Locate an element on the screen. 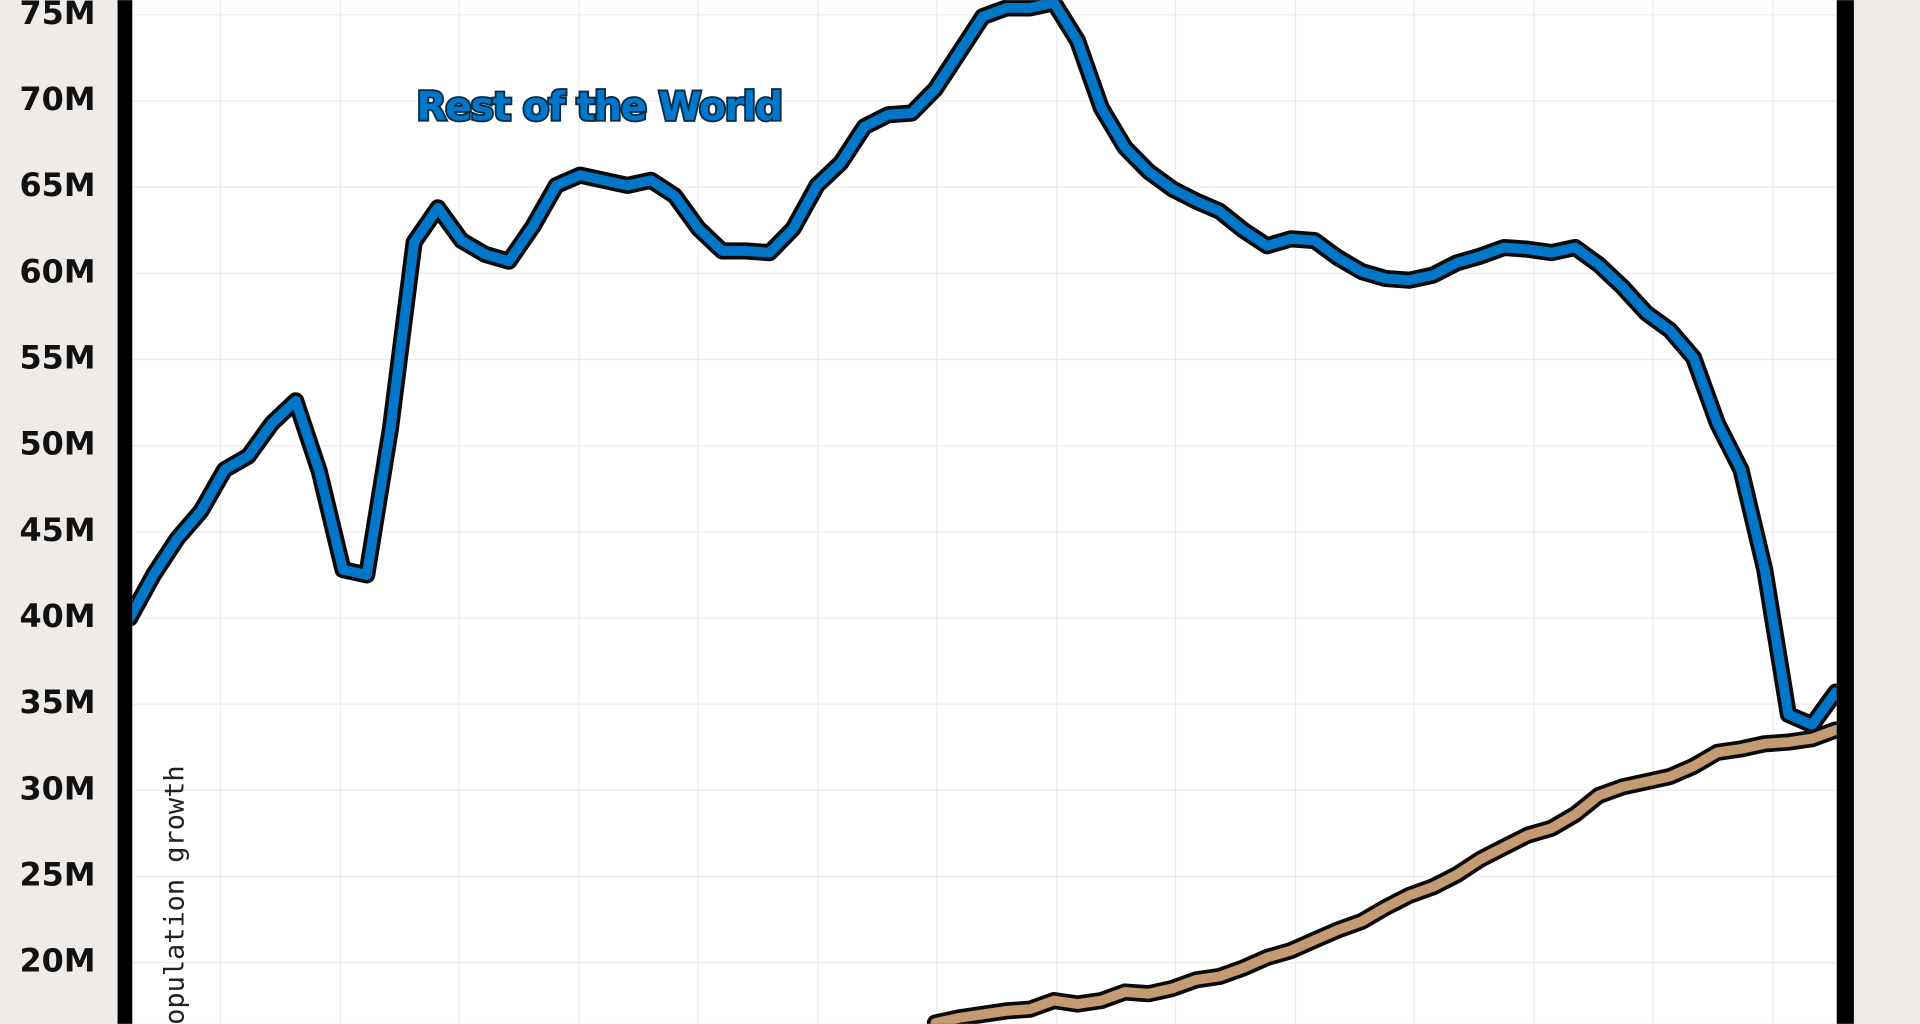 This screenshot has height=1024, width=1920. y-tick-label: 70M is located at coordinates (58, 99).